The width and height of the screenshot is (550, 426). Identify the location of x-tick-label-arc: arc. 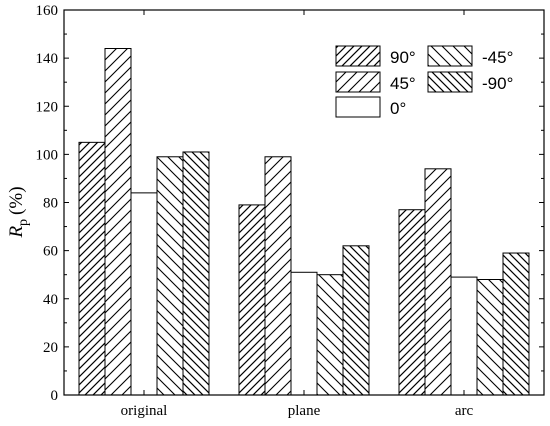
(464, 411).